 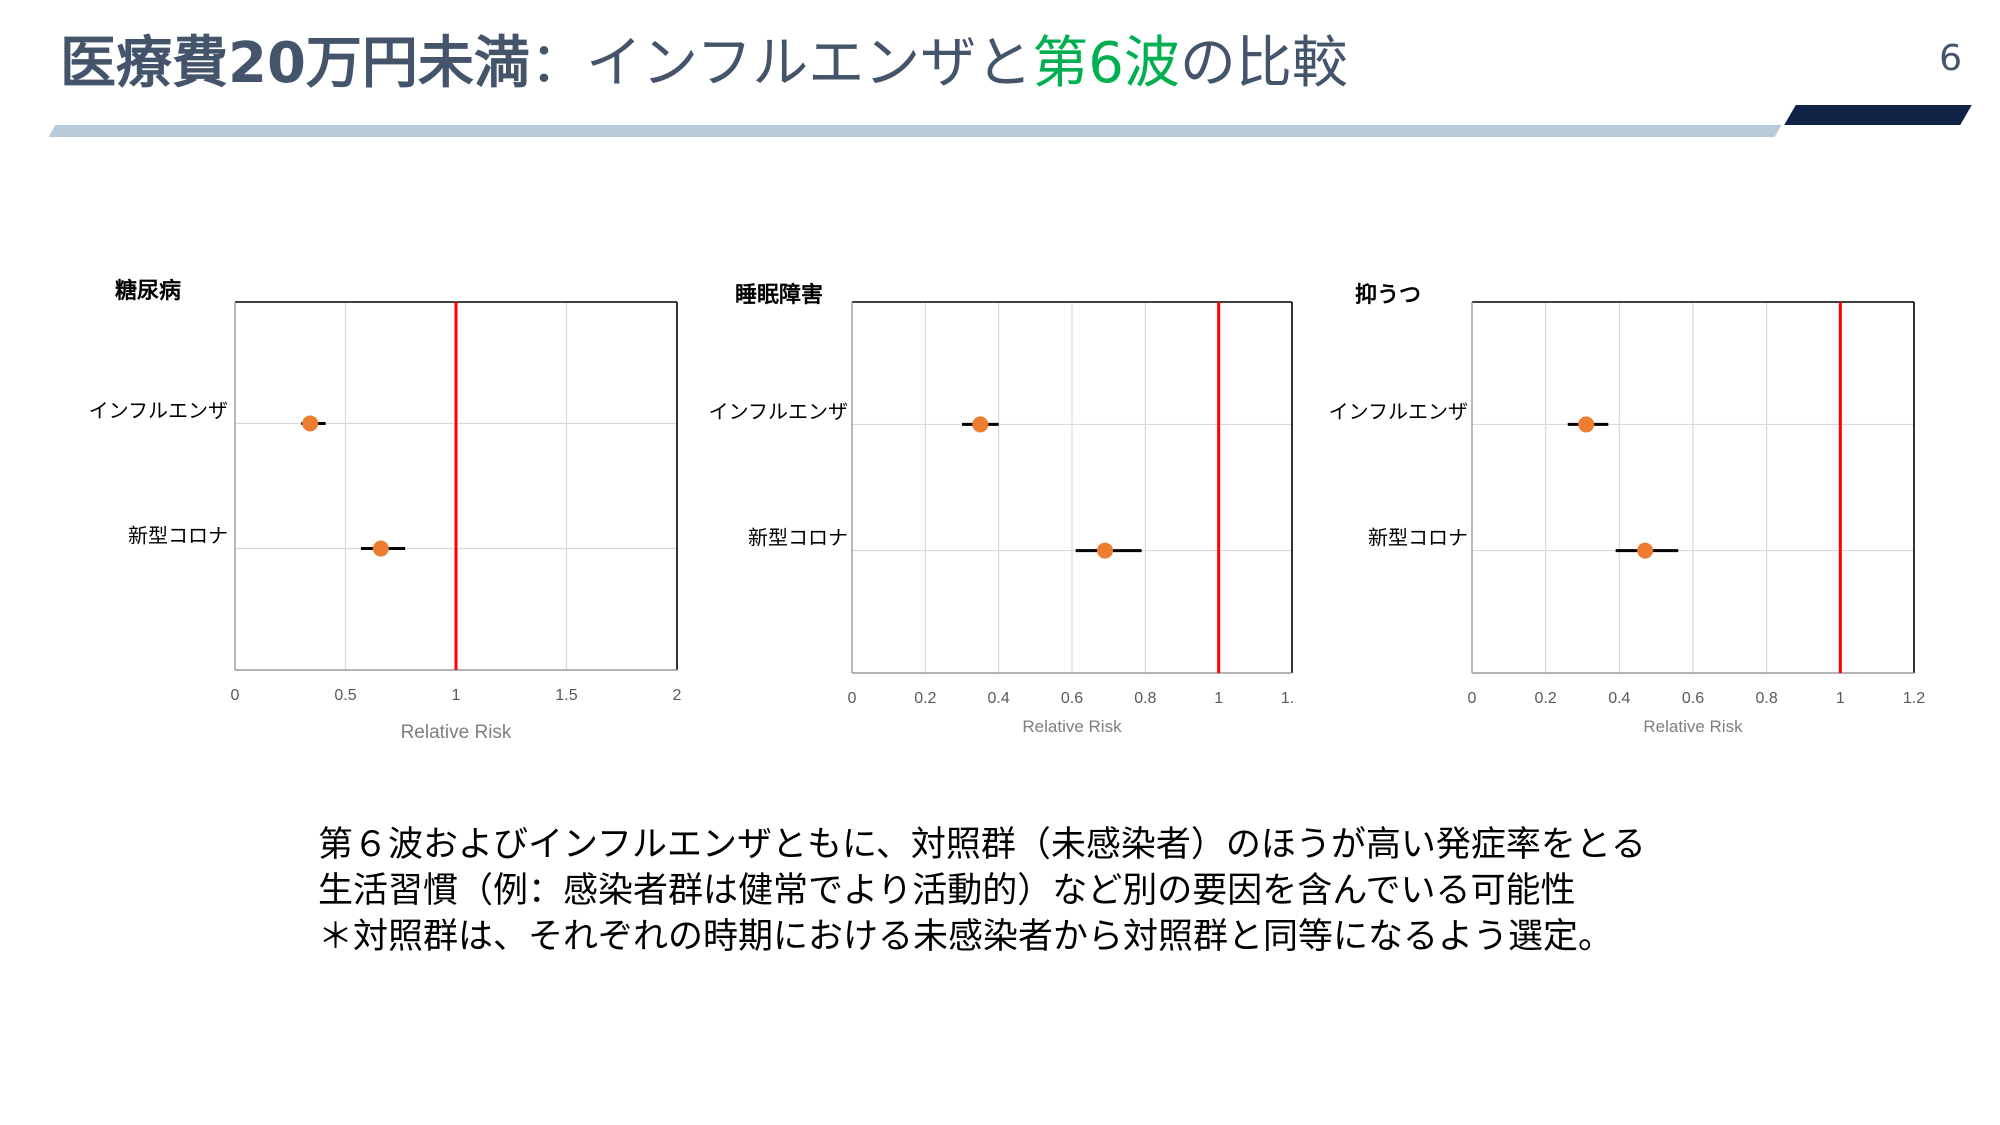 I want to click on title-comparison-suffix: の比較, so click(x=1263, y=63).